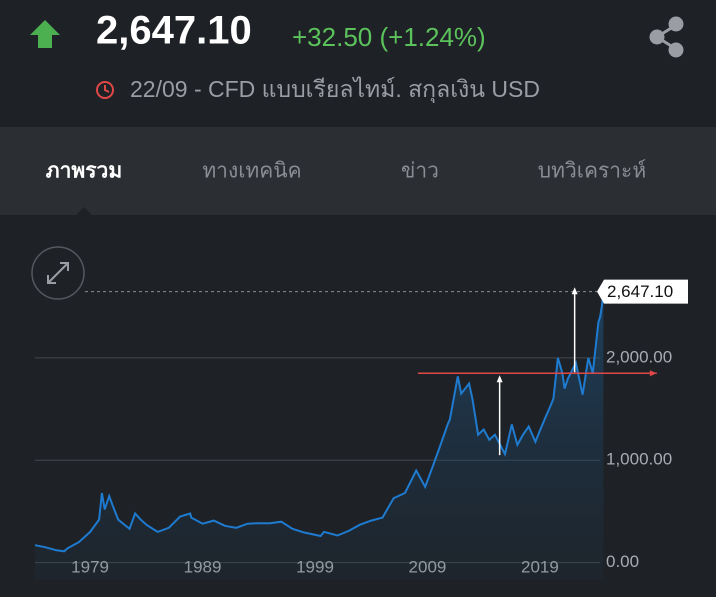 The width and height of the screenshot is (716, 597). I want to click on tab-bar, so click(358, 171).